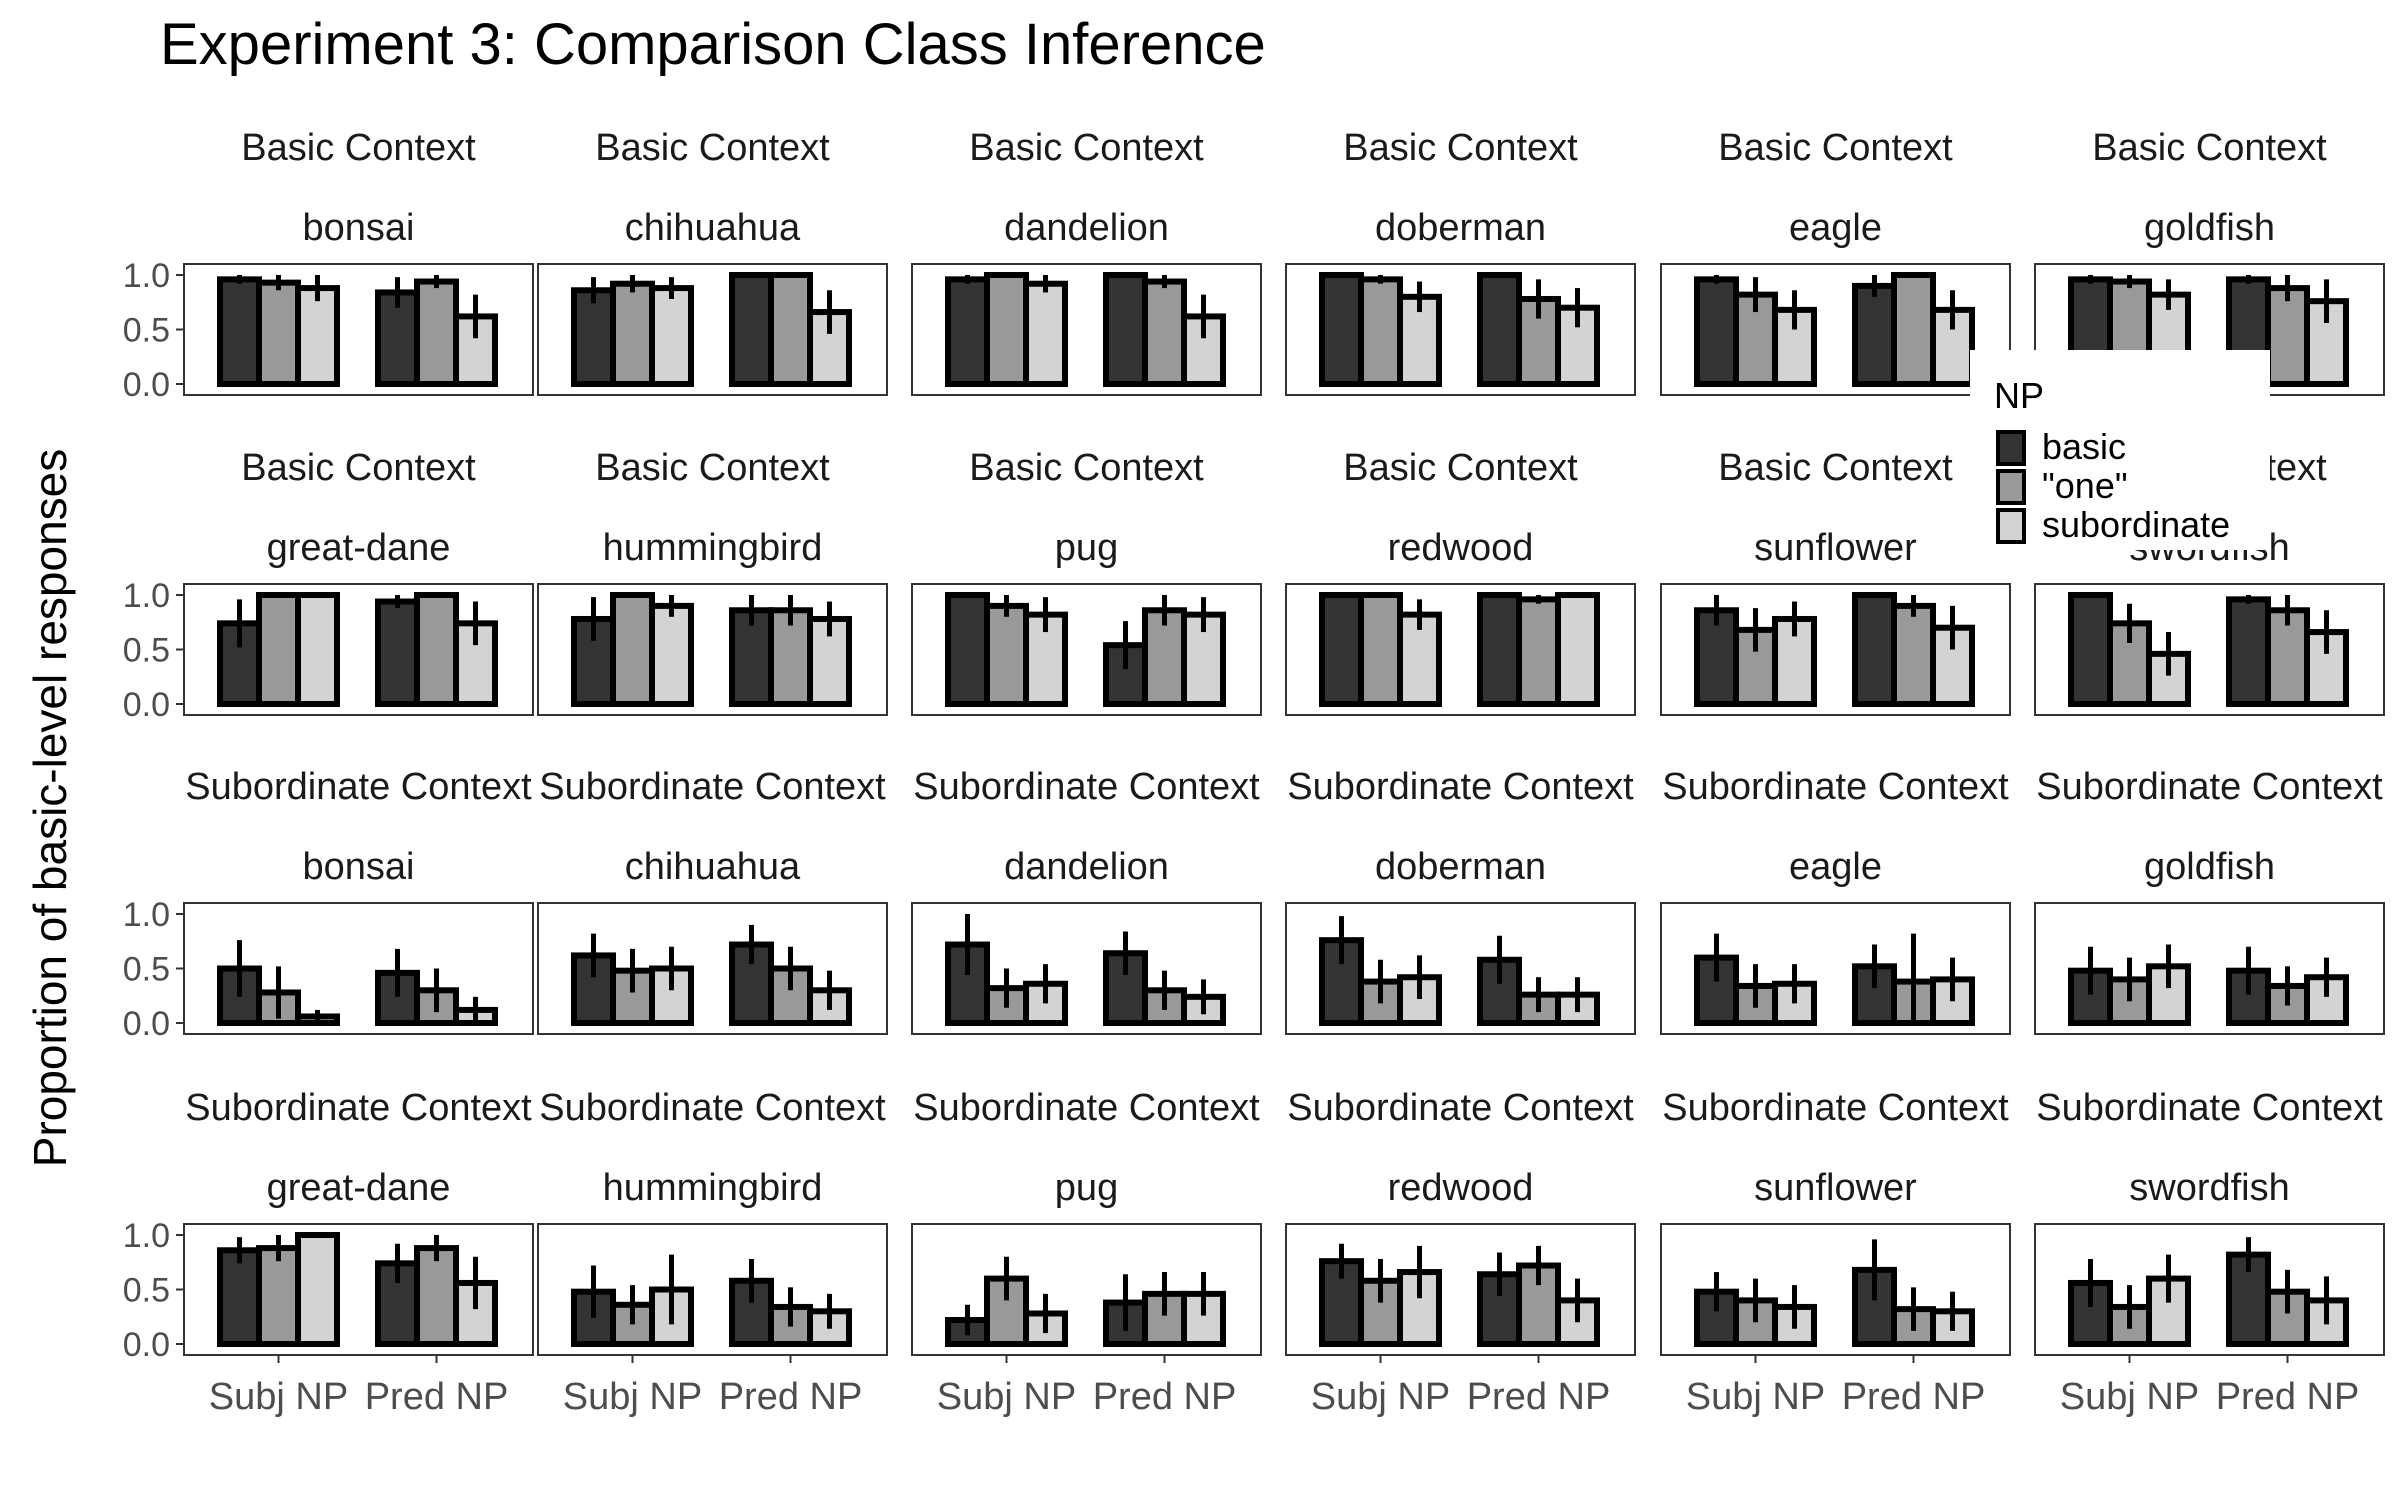 The height and width of the screenshot is (1505, 2400). What do you see at coordinates (1086, 548) in the screenshot?
I see `panel-item-label: pug` at bounding box center [1086, 548].